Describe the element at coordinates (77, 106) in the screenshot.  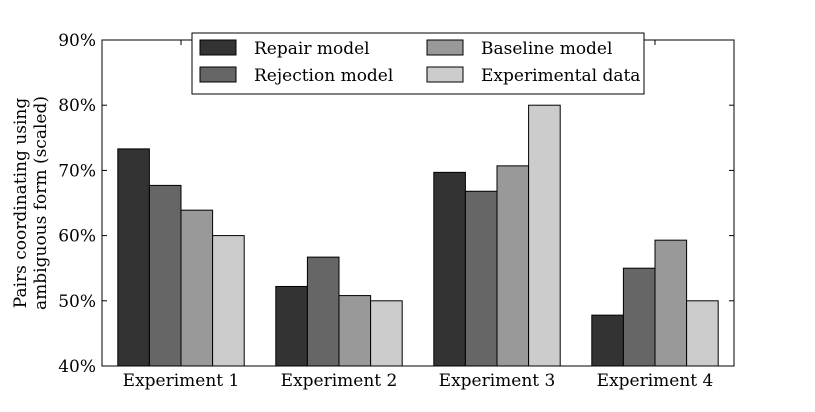
I see `y-tick-label: 80%` at that location.